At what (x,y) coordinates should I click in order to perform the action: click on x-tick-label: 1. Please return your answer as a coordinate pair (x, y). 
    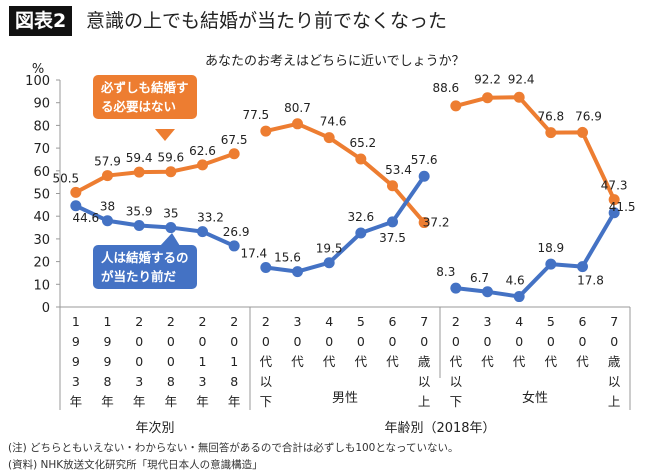
    Looking at the image, I should click on (203, 361).